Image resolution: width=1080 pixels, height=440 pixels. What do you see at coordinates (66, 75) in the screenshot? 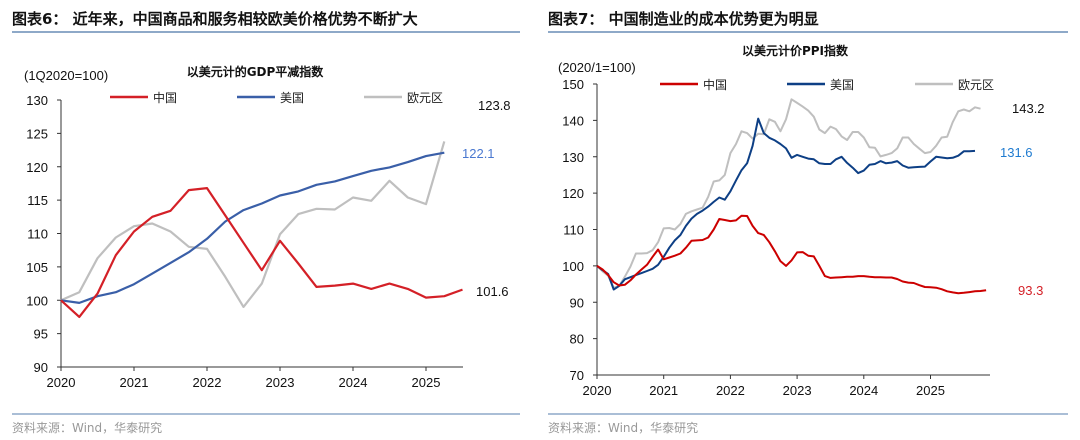
I see `y-axis-unit: (1Q2020=100)` at bounding box center [66, 75].